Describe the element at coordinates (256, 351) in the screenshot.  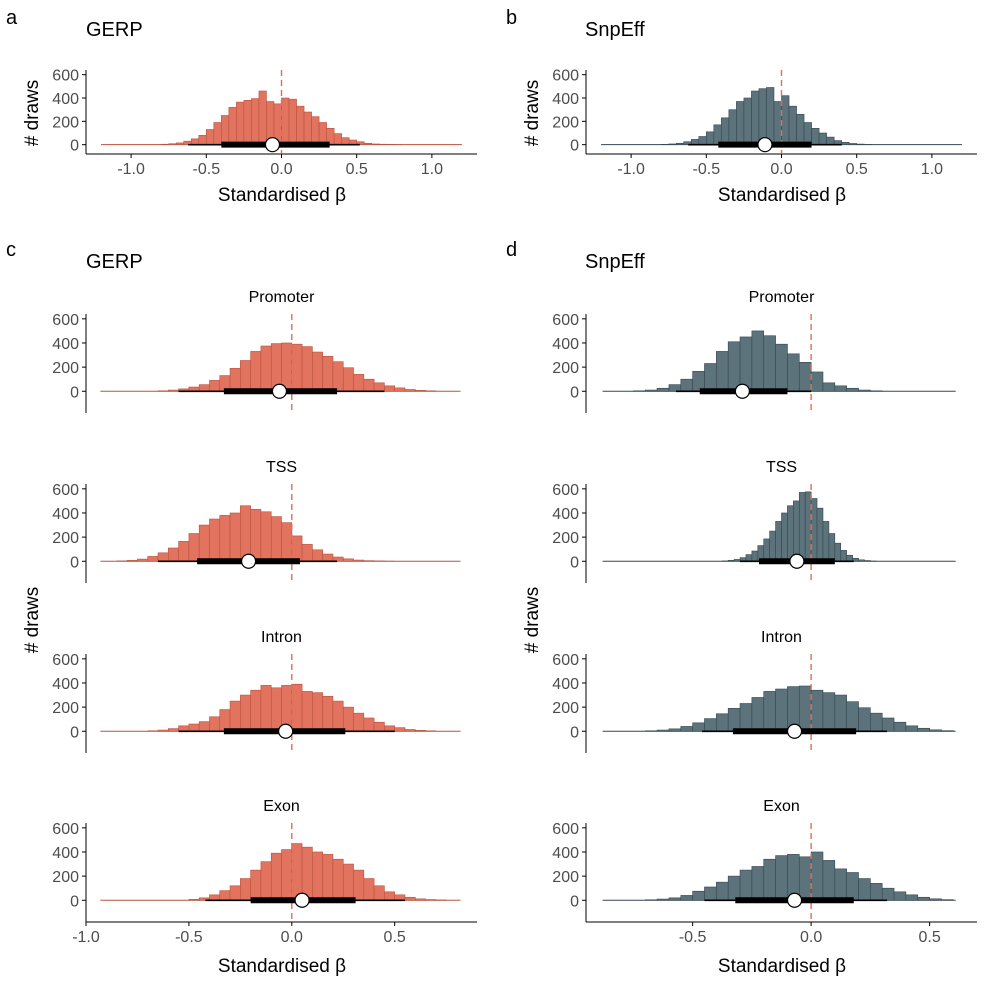
I see `panel-c1: Promoter 0 200 400 600` at that location.